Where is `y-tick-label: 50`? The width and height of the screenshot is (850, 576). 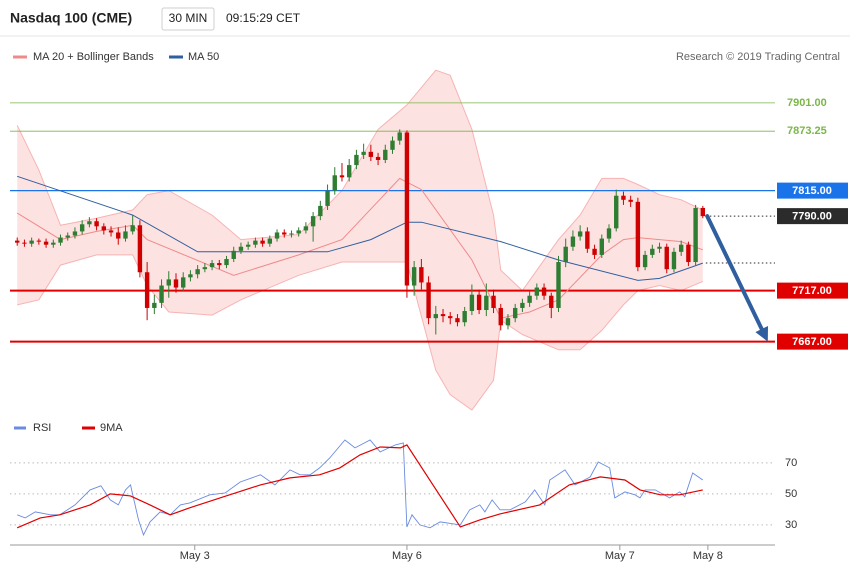 y-tick-label: 50 is located at coordinates (791, 494).